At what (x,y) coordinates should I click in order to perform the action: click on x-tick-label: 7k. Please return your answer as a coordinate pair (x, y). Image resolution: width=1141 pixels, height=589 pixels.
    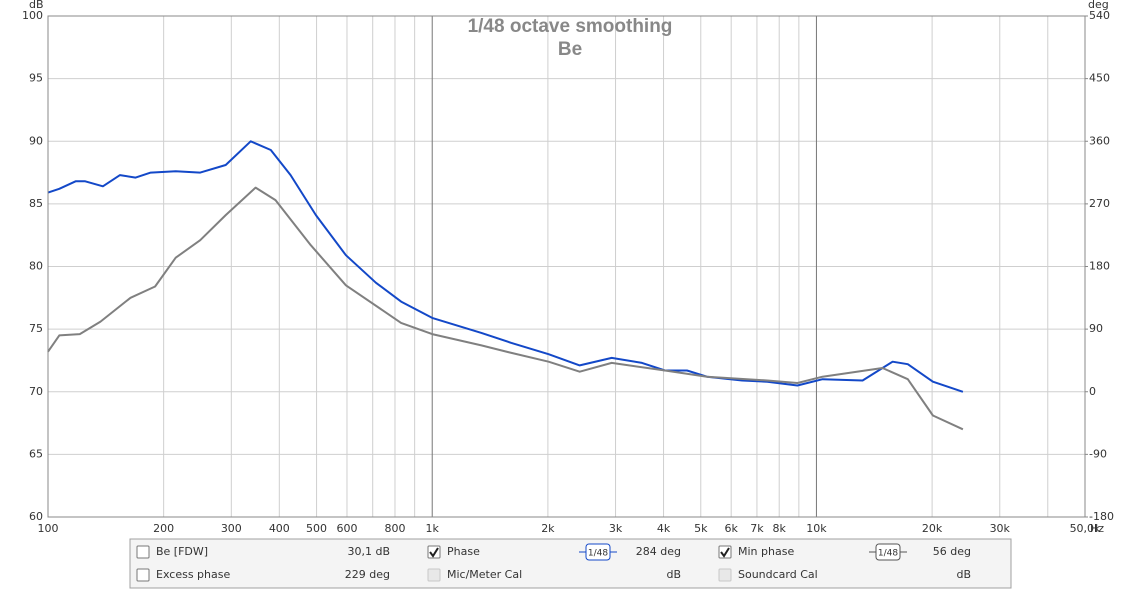
    Looking at the image, I should click on (757, 528).